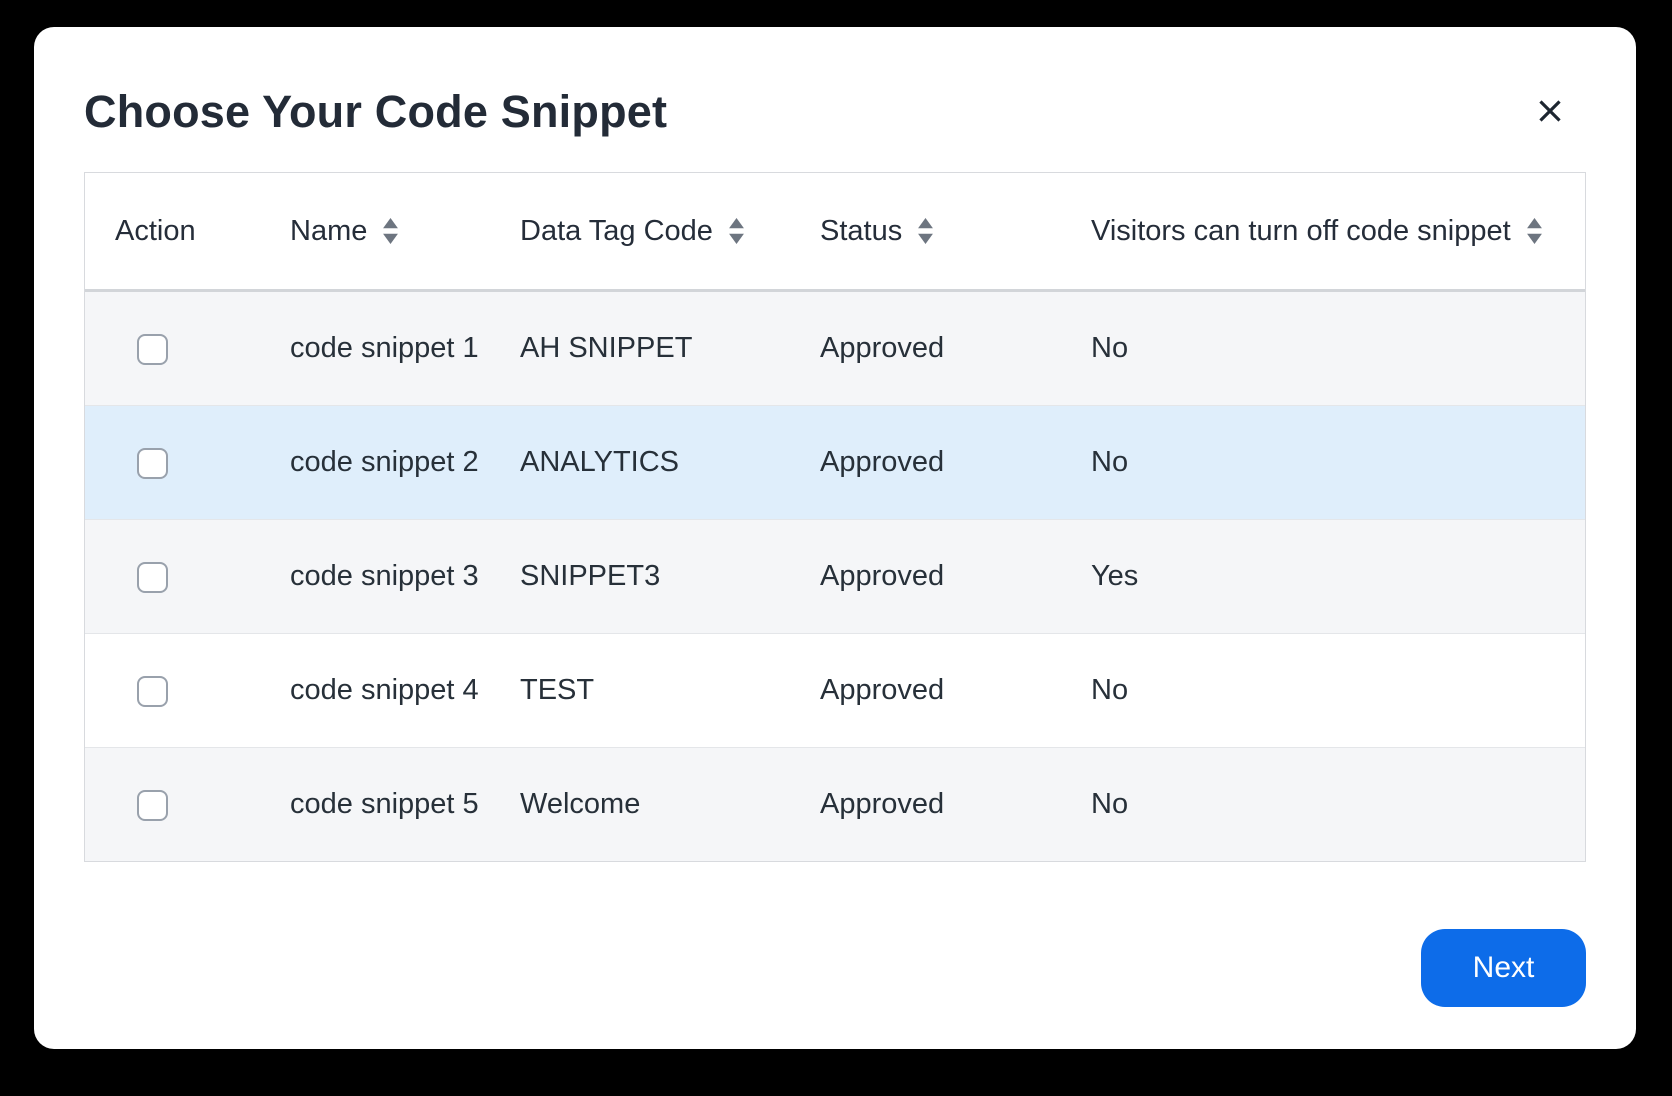 This screenshot has width=1672, height=1096. I want to click on cell-text: AH SNIPPET, so click(606, 348).